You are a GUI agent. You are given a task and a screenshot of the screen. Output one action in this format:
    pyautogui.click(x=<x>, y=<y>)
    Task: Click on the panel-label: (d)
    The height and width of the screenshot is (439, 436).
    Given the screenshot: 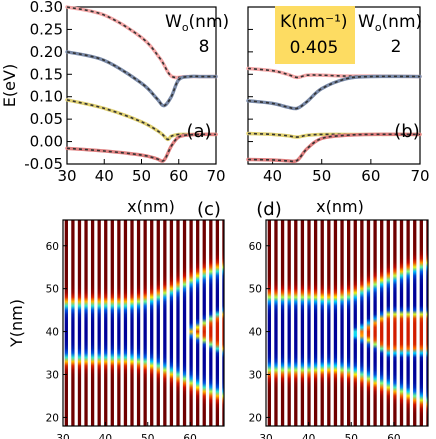 What is the action you would take?
    pyautogui.click(x=268, y=209)
    